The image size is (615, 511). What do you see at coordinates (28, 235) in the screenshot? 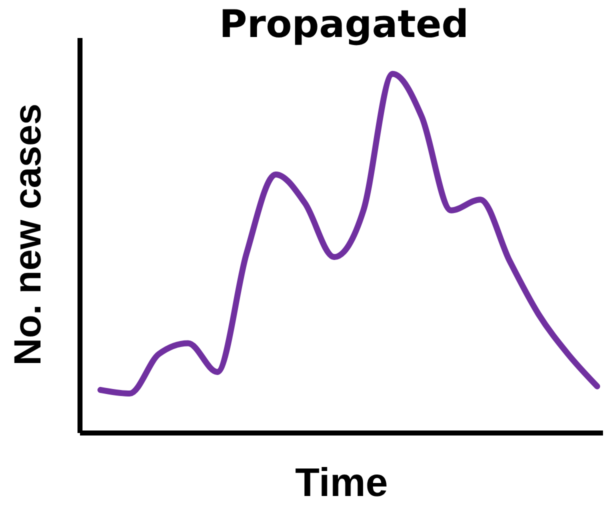
I see `y-axis-title: No. new cases` at bounding box center [28, 235].